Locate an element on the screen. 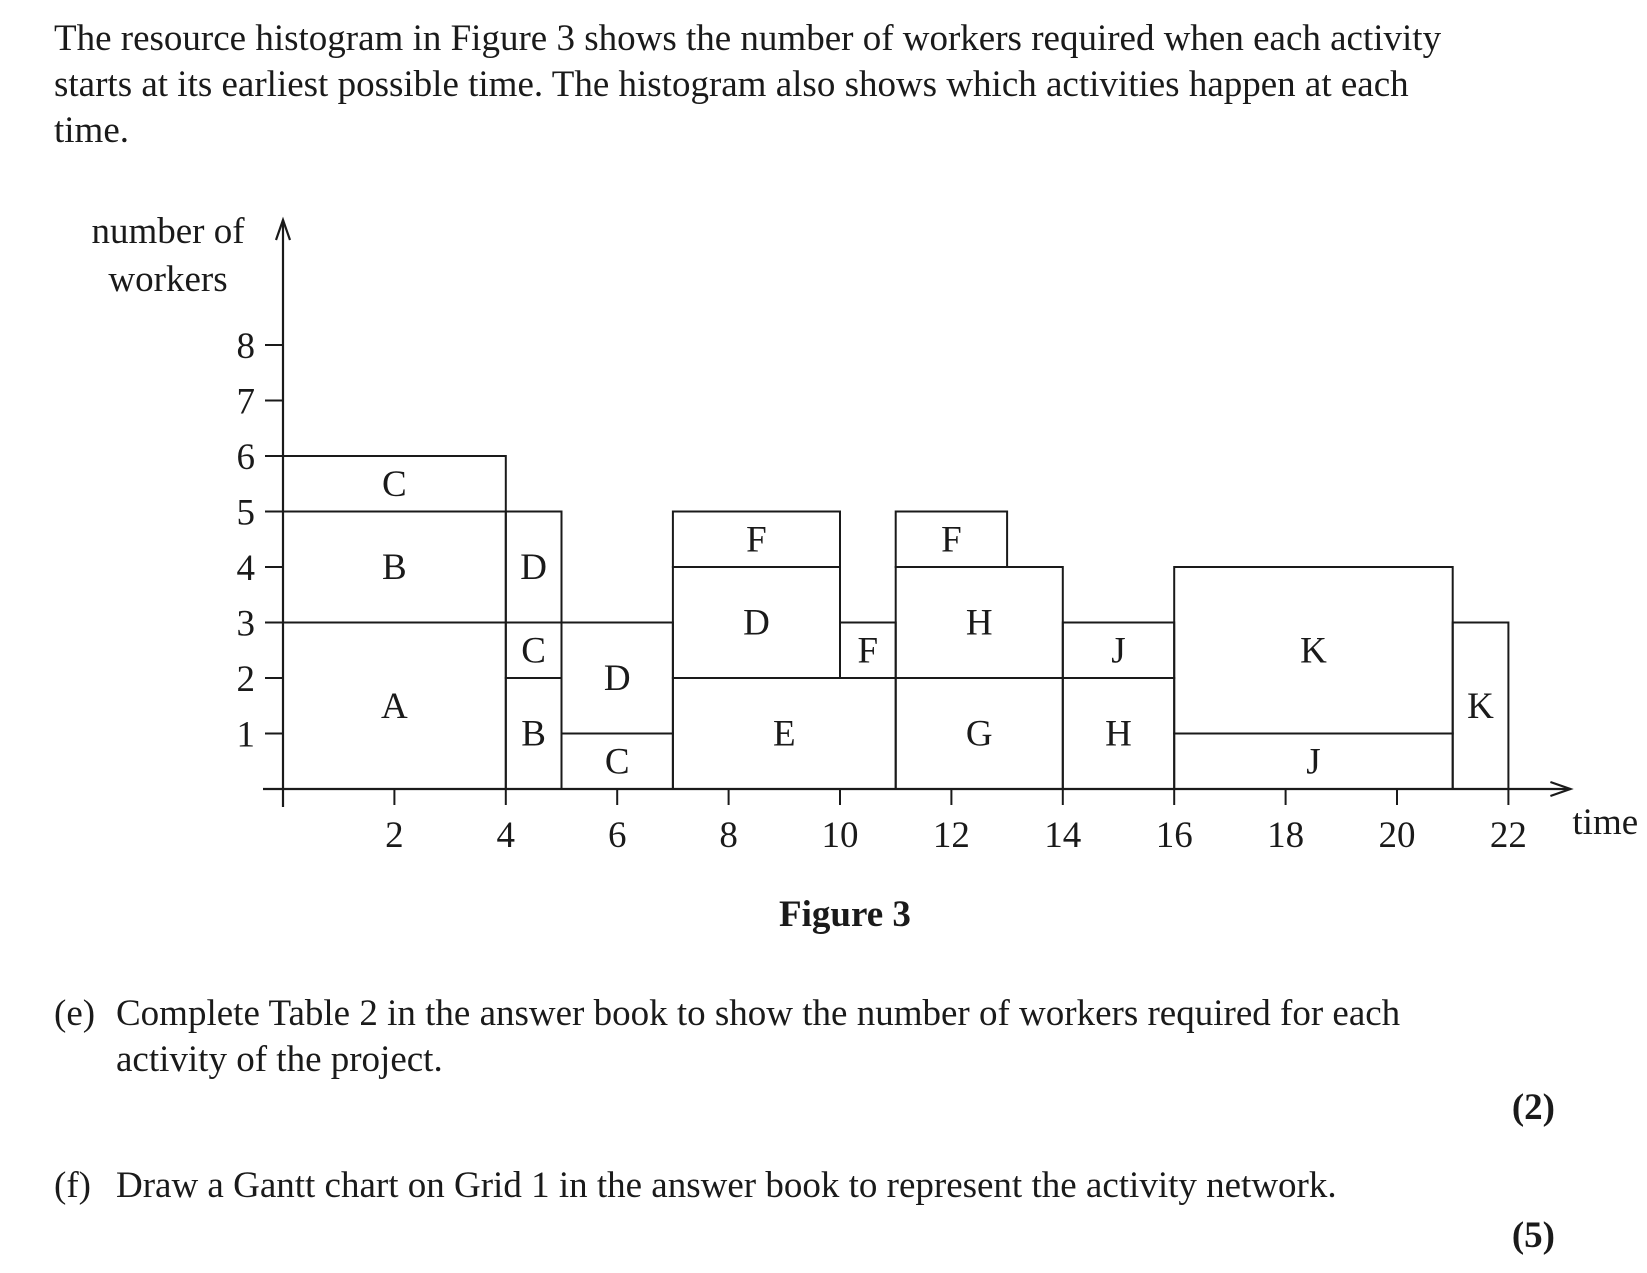  y-axis-title-line1: number of is located at coordinates (168, 231).